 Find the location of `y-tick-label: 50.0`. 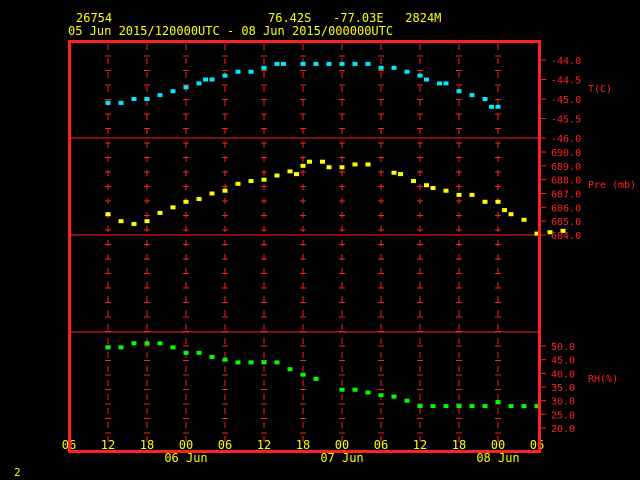

y-tick-label: 50.0 is located at coordinates (563, 347).